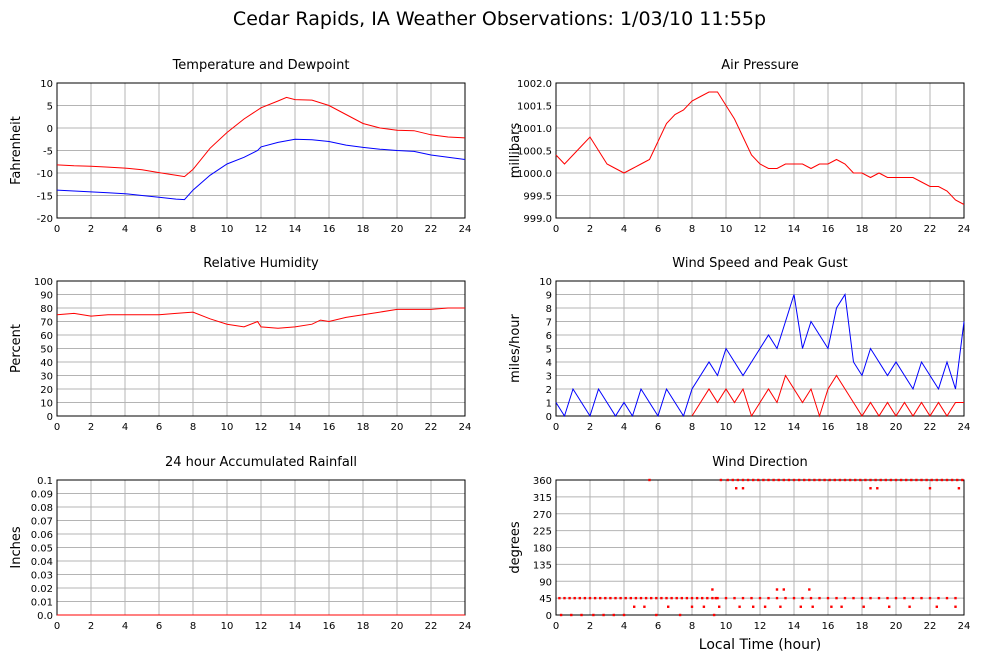  Describe the element at coordinates (549, 296) in the screenshot. I see `wind-ytick-label: 9` at that location.